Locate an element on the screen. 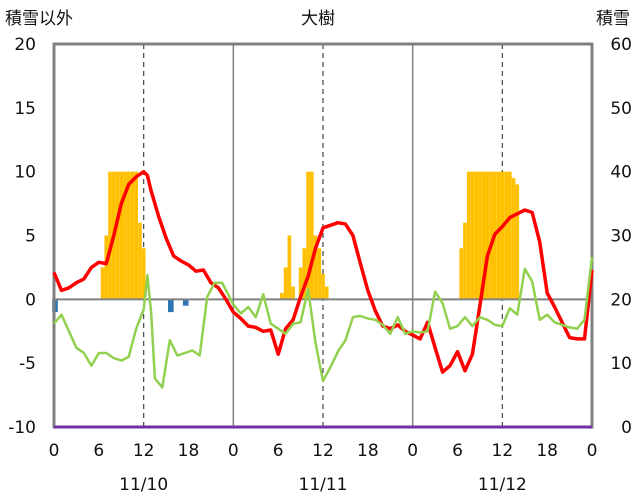 This screenshot has height=501, width=636. chart-title: 大樹 is located at coordinates (318, 19).